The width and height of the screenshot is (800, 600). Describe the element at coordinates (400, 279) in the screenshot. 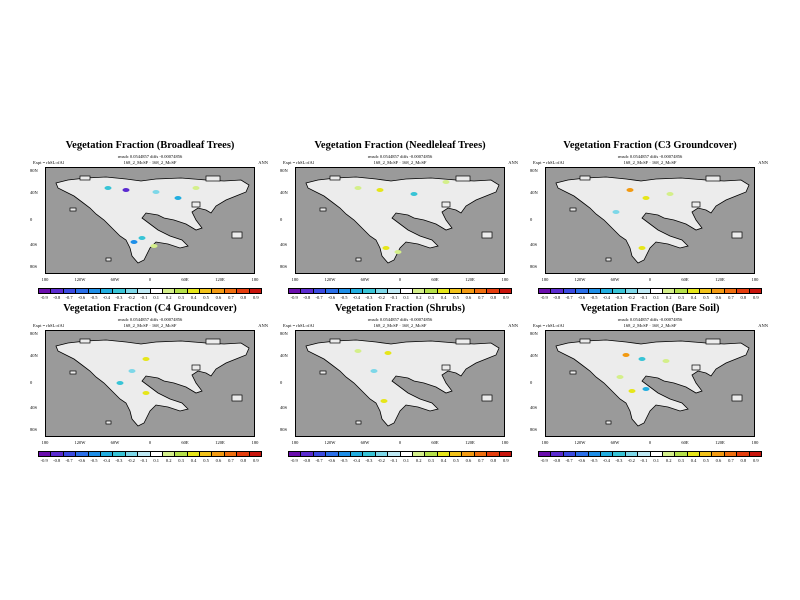

I see `lon-tick-label: 0` at that location.